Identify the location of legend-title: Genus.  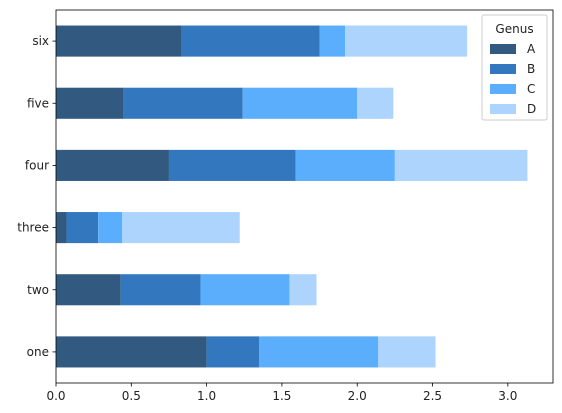
(514, 29).